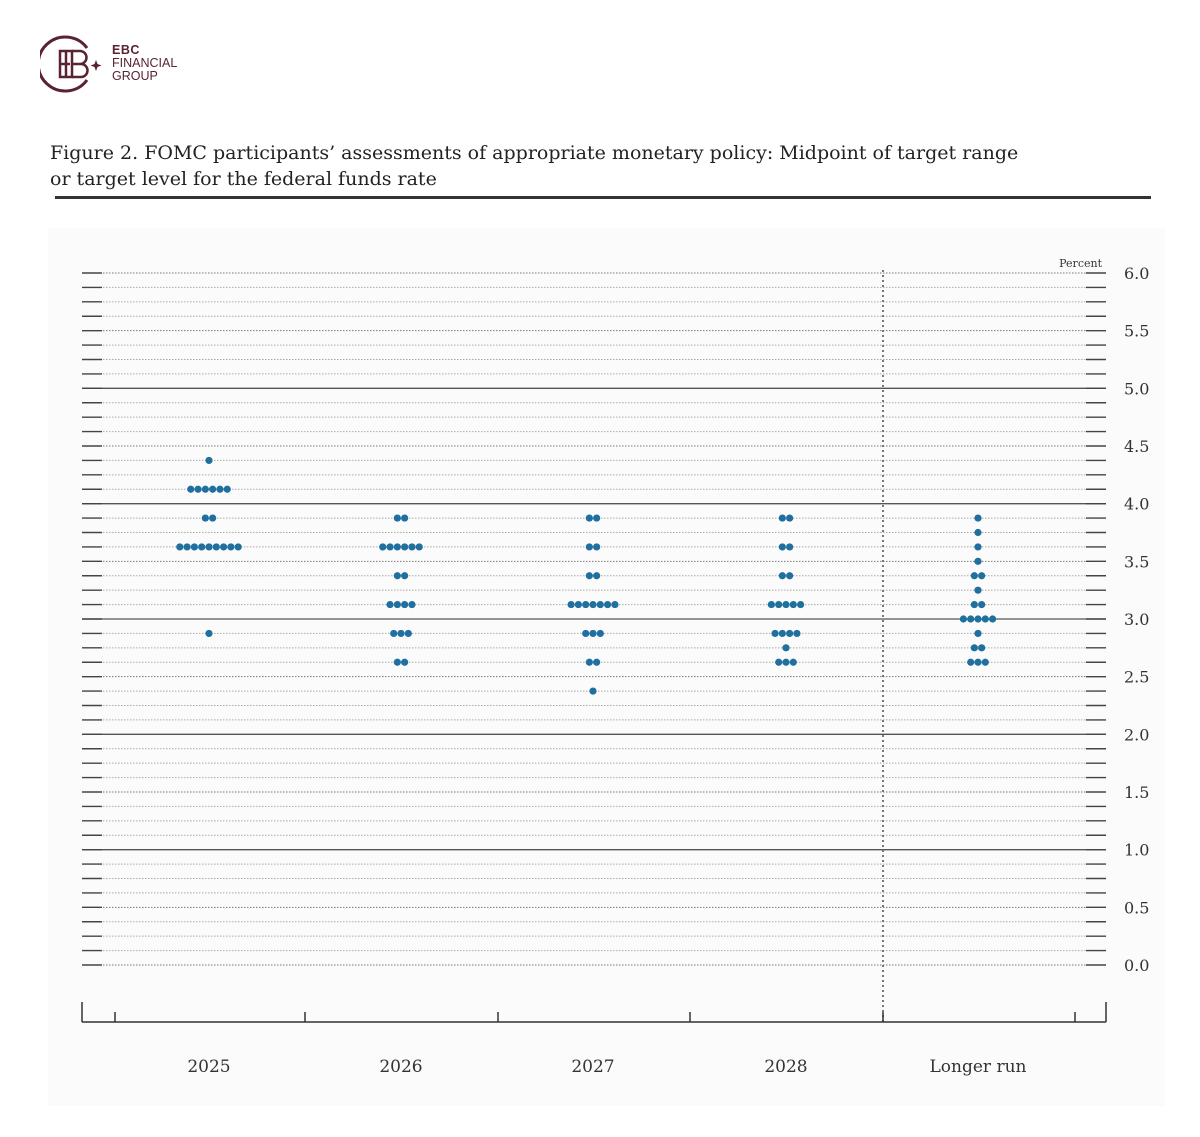  Describe the element at coordinates (1136, 504) in the screenshot. I see `y-tick-label: 4.0` at that location.